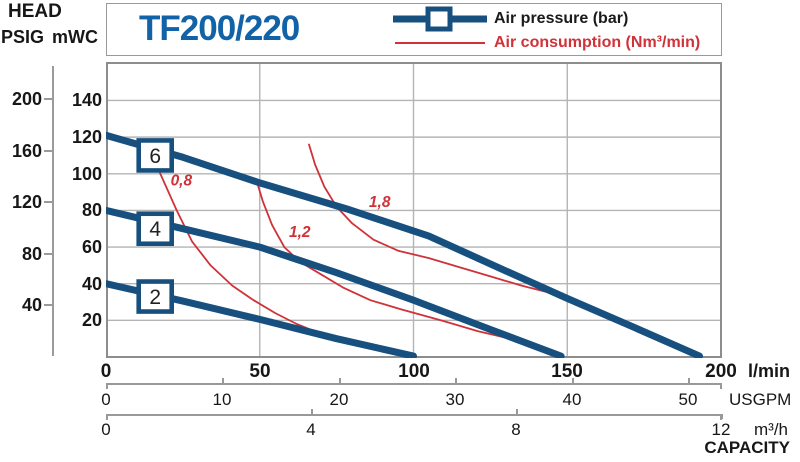  Describe the element at coordinates (311, 429) in the screenshot. I see `m3h-tick-label: 4` at that location.